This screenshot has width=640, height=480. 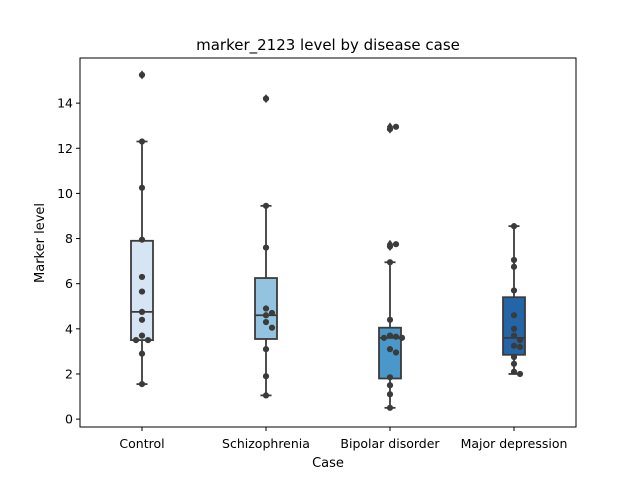 What do you see at coordinates (514, 443) in the screenshot?
I see `x-tick-label-3: Major depression` at bounding box center [514, 443].